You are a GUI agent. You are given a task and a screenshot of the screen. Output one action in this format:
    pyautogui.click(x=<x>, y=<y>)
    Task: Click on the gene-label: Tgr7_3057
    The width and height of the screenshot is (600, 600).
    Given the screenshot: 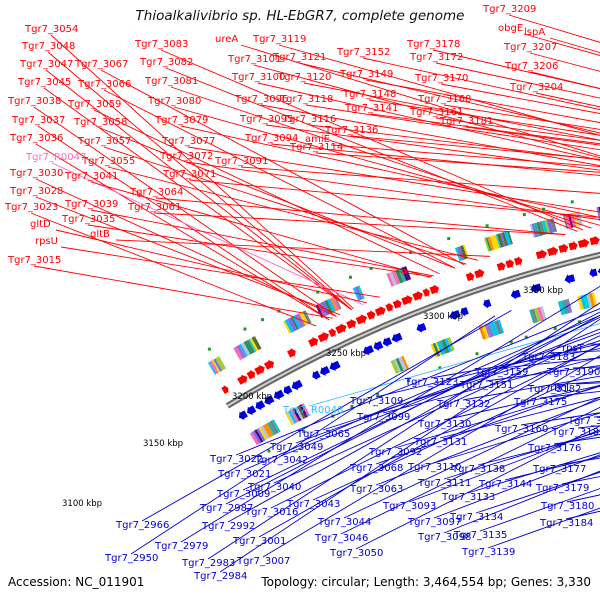 What is the action you would take?
    pyautogui.click(x=105, y=141)
    